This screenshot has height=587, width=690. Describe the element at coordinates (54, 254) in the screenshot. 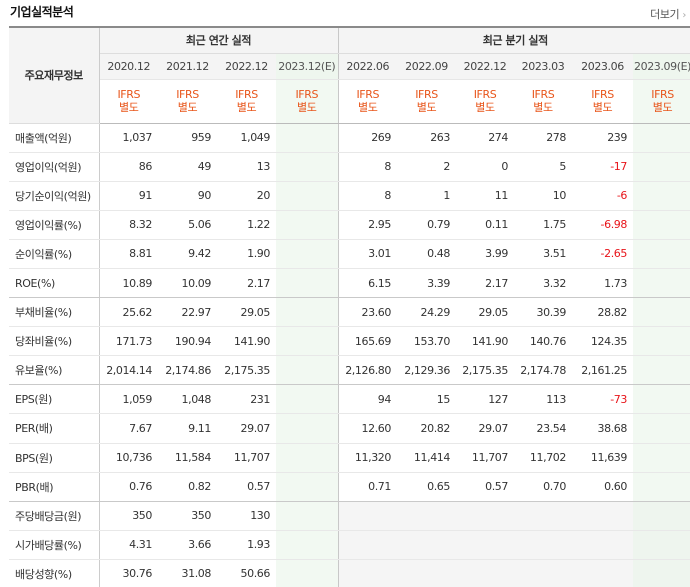

I see `row-label: 순이익률(%)` at that location.